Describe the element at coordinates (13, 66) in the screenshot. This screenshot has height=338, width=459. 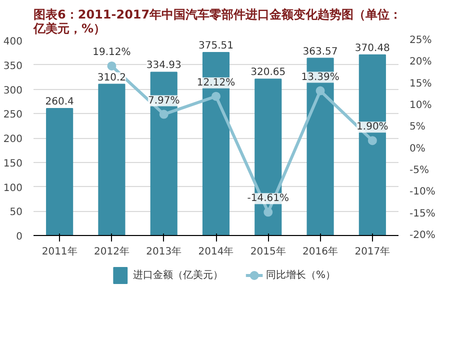
I see `y-tick-label: 350` at that location.